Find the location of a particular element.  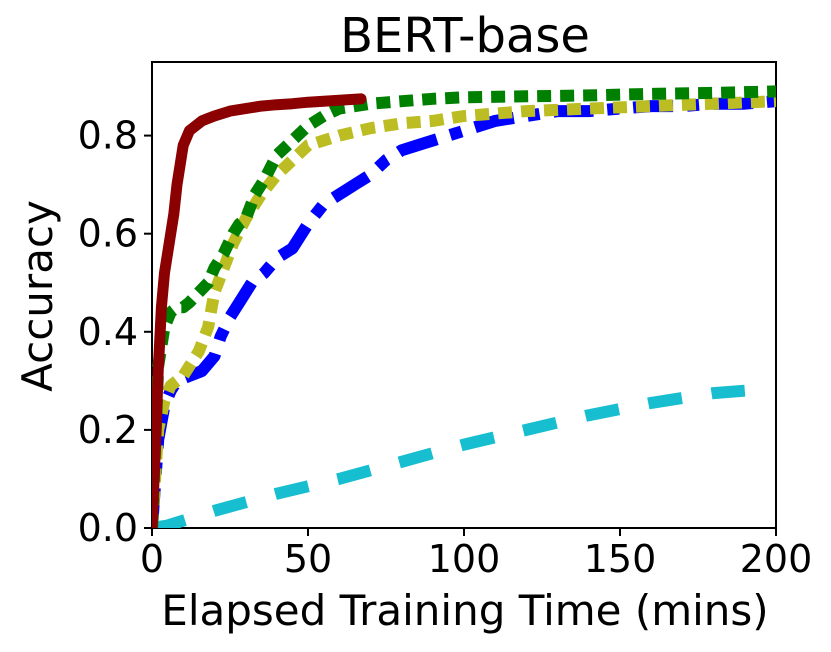

y-tick-label: 0.2 is located at coordinates (108, 430).